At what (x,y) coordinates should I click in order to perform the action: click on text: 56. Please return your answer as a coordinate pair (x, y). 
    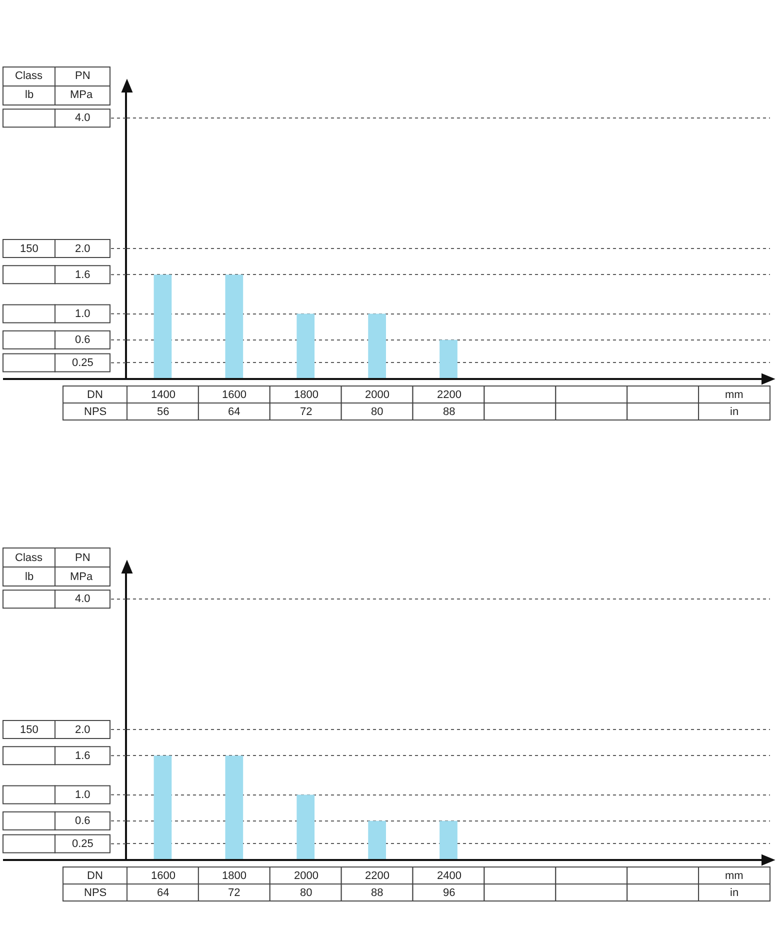
    Looking at the image, I should click on (163, 412).